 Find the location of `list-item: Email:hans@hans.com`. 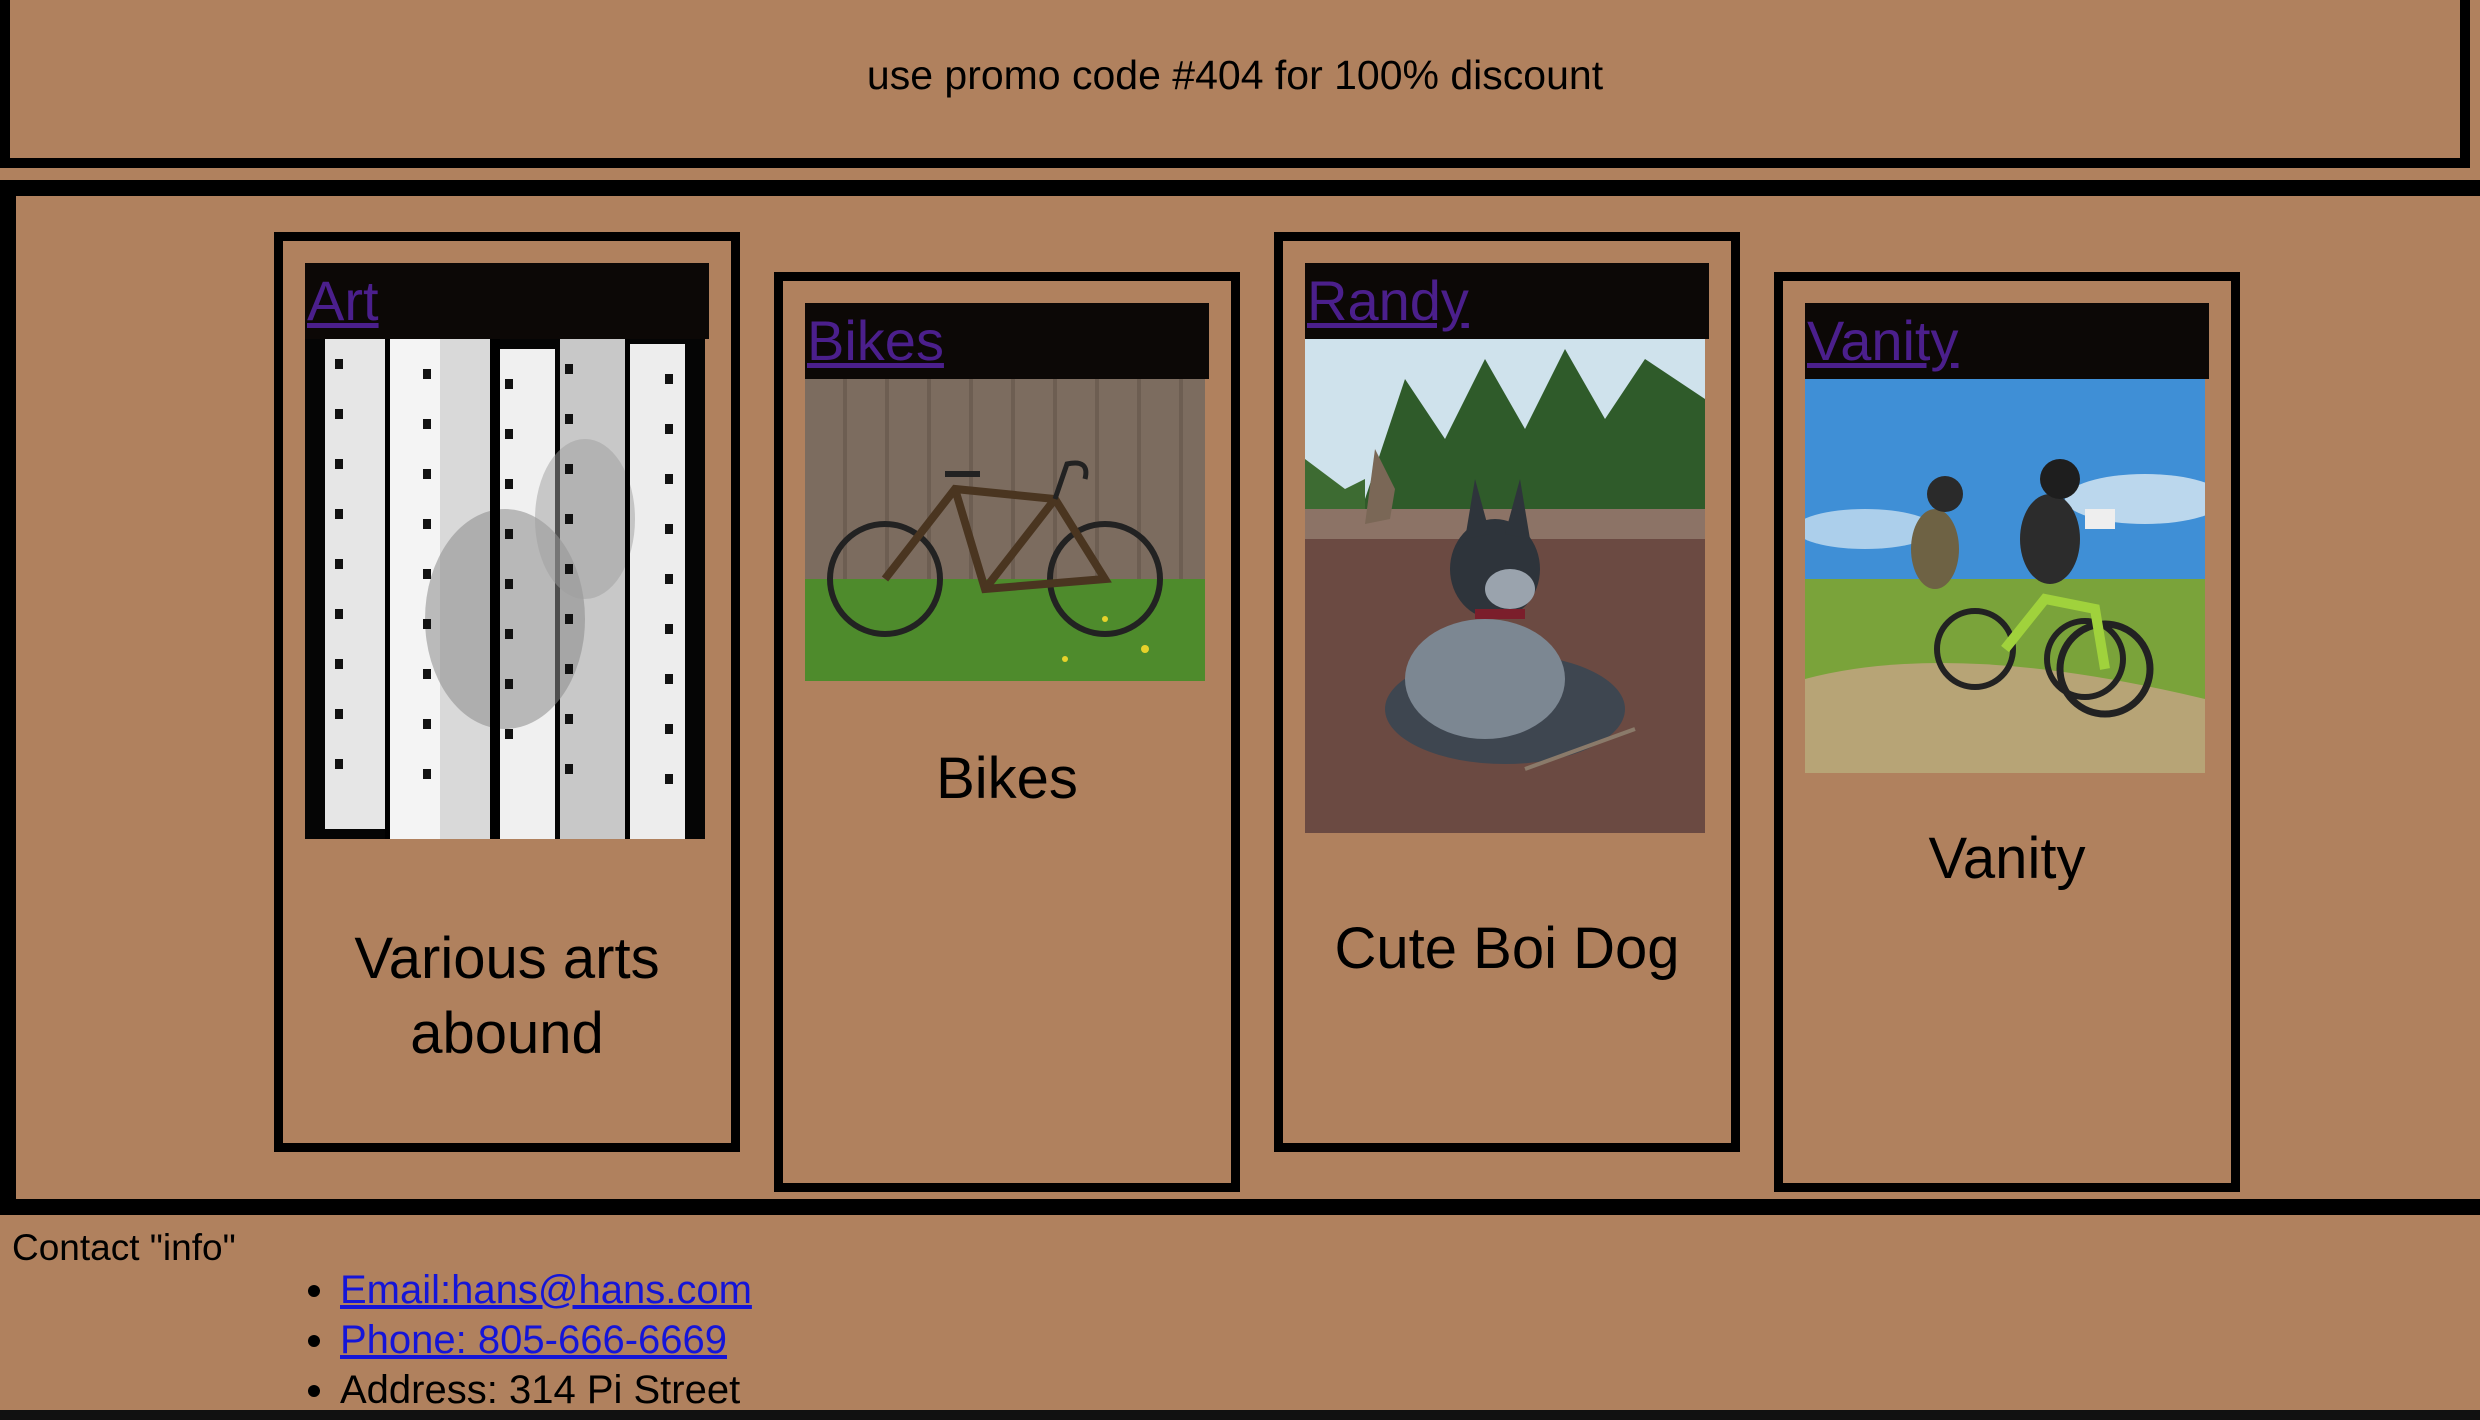

list-item: Email:hans@hans.com is located at coordinates (526, 1290).